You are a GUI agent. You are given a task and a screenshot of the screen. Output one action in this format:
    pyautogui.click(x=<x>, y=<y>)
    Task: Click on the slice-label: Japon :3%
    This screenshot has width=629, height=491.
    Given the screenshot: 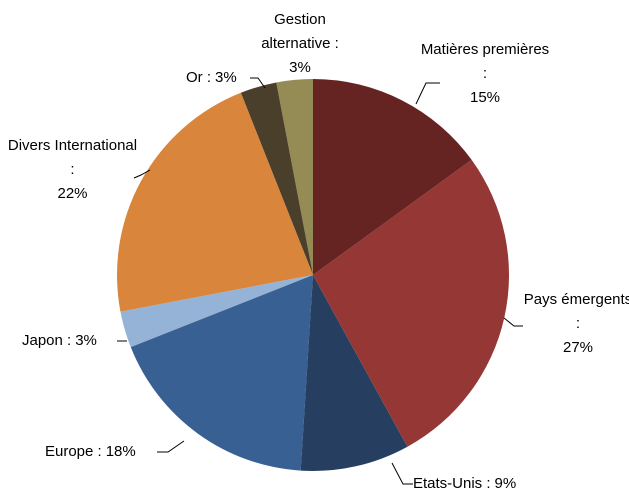 What is the action you would take?
    pyautogui.click(x=72, y=341)
    